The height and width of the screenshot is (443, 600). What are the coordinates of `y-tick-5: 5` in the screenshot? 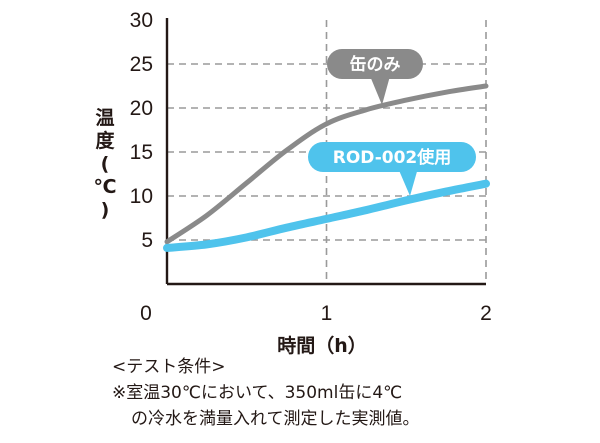 It's located at (147, 240).